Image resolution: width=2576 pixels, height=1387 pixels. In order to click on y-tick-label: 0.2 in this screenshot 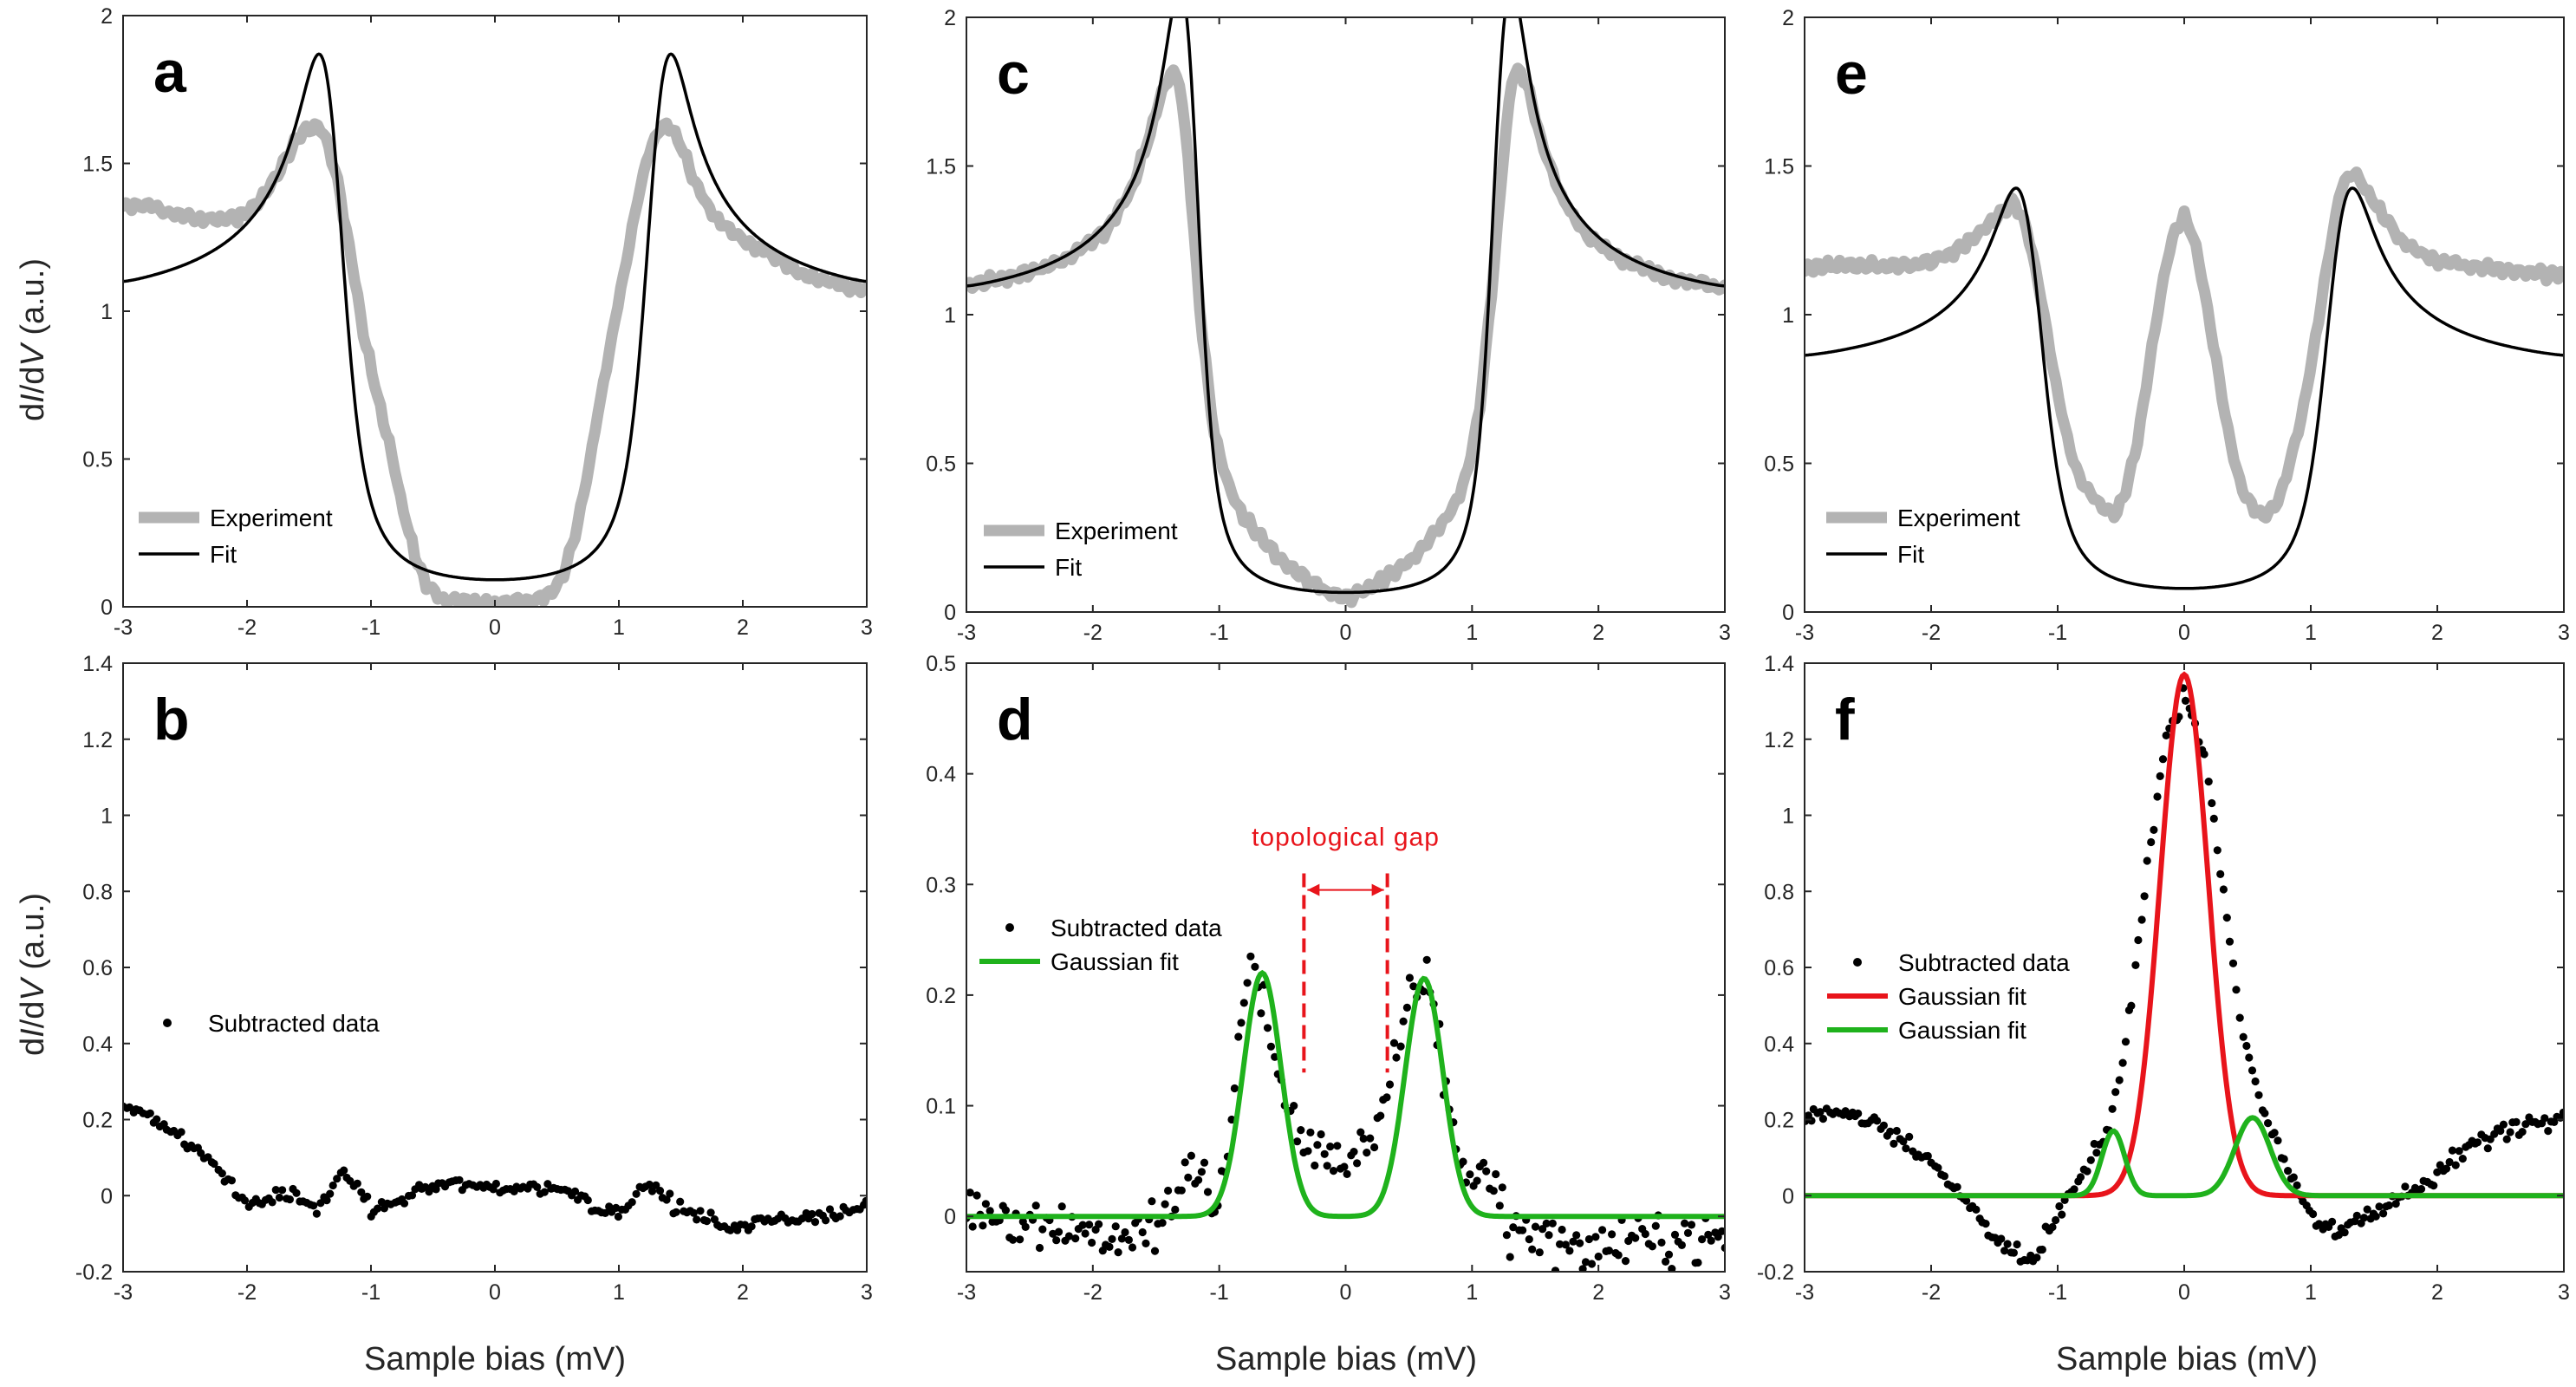, I will do `click(941, 996)`.